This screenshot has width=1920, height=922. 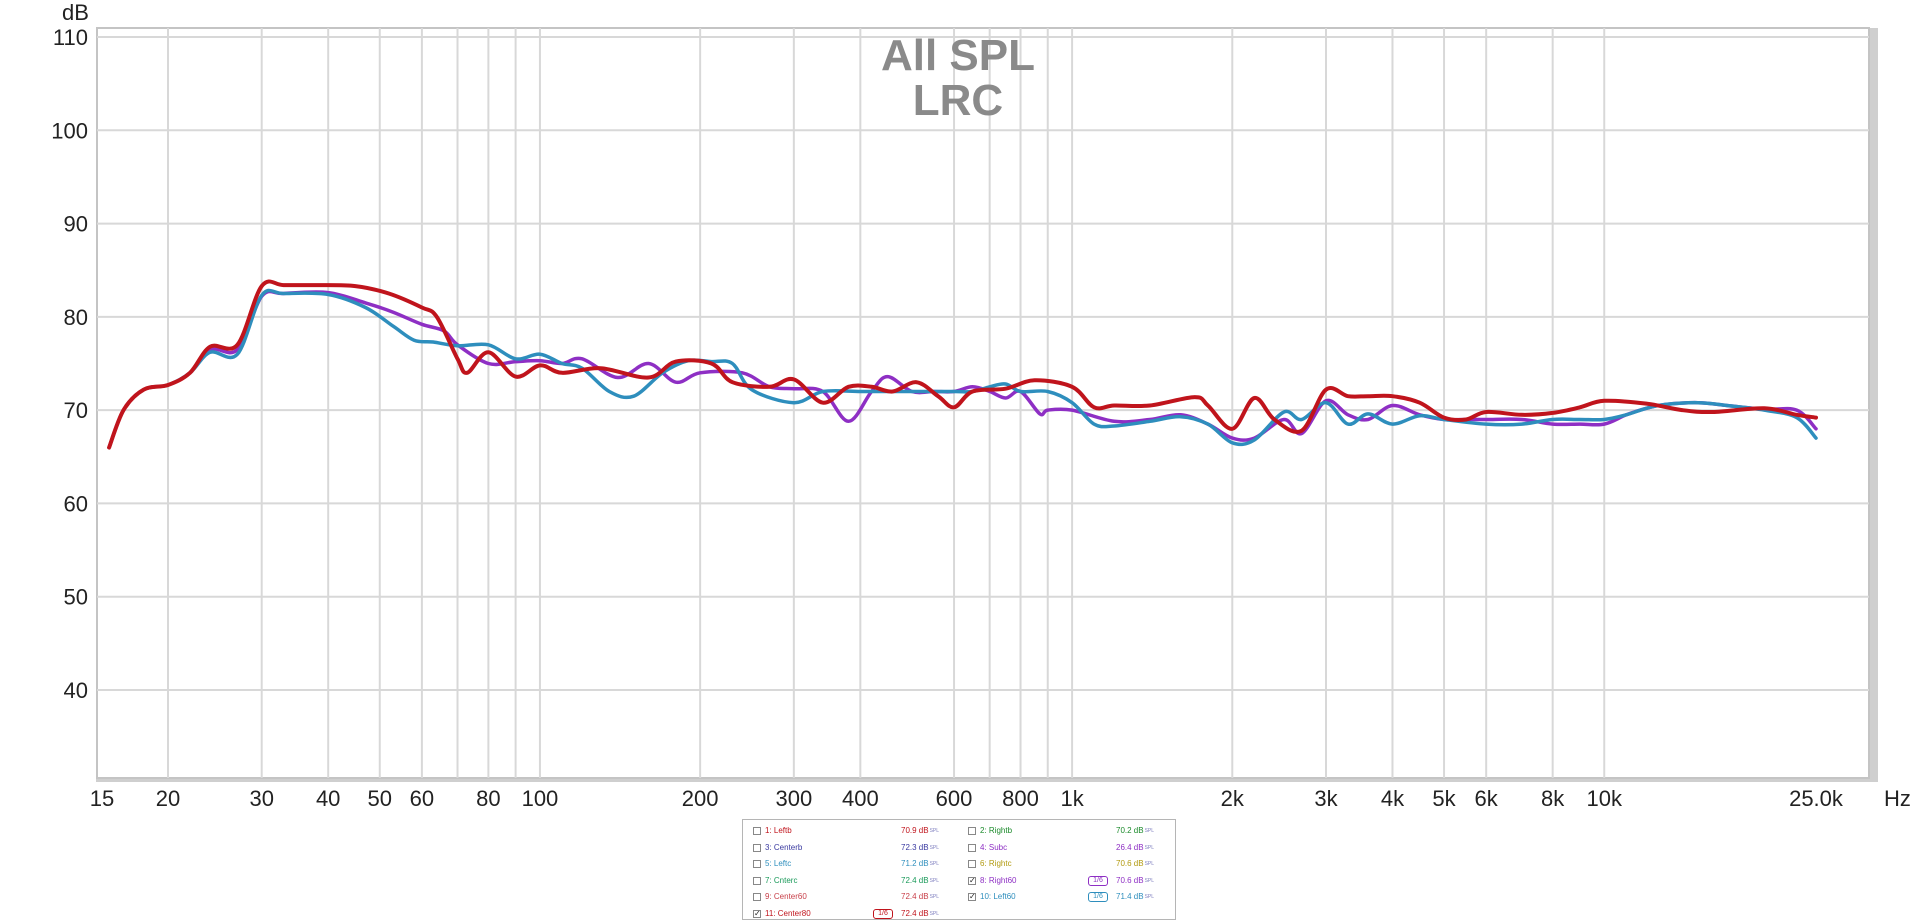 I want to click on chart-title-line: LRC, so click(x=958, y=100).